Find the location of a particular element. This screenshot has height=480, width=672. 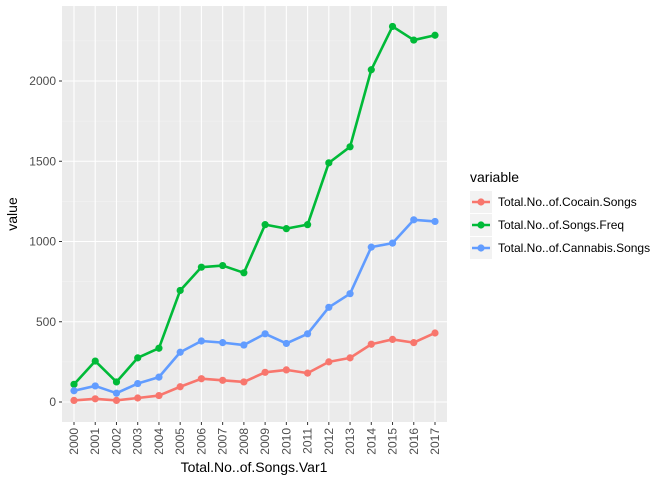

x-tick-label: 2009 is located at coordinates (265, 441).